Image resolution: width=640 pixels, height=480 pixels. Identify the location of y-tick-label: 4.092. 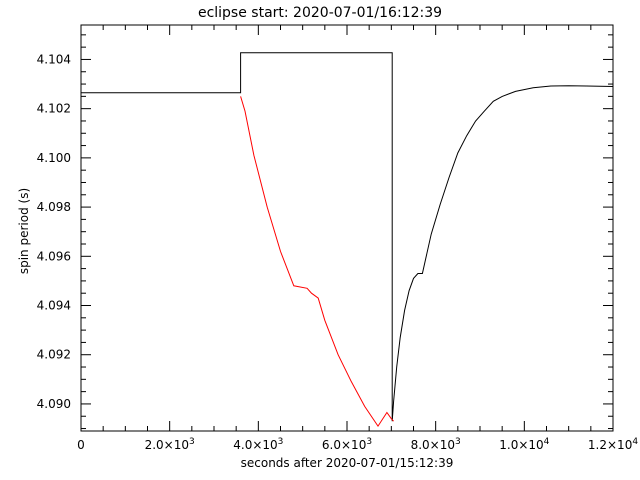
(54, 355).